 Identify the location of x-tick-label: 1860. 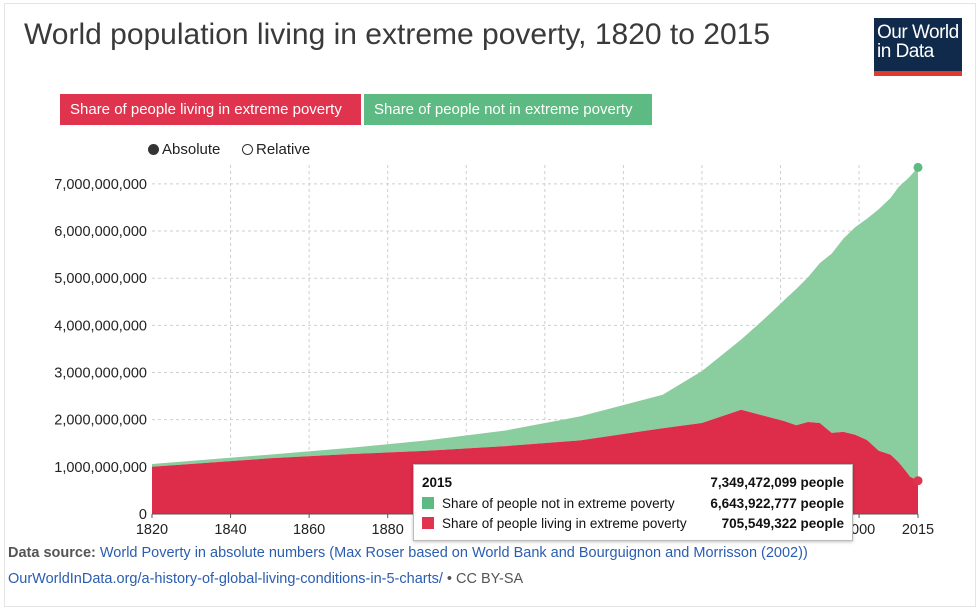
(309, 530).